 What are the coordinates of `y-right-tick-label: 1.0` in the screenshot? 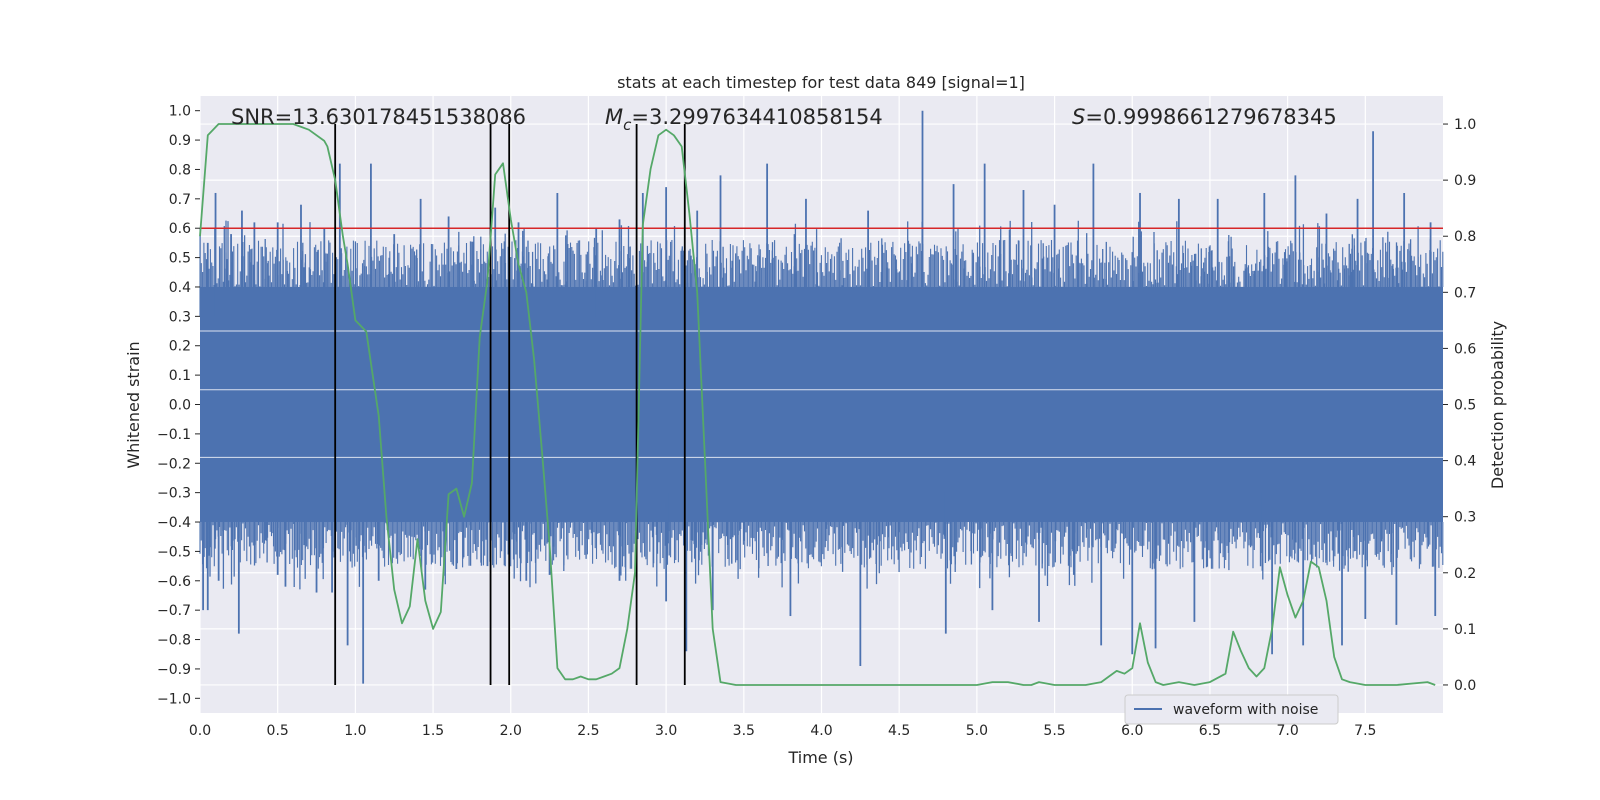 It's located at (1465, 125).